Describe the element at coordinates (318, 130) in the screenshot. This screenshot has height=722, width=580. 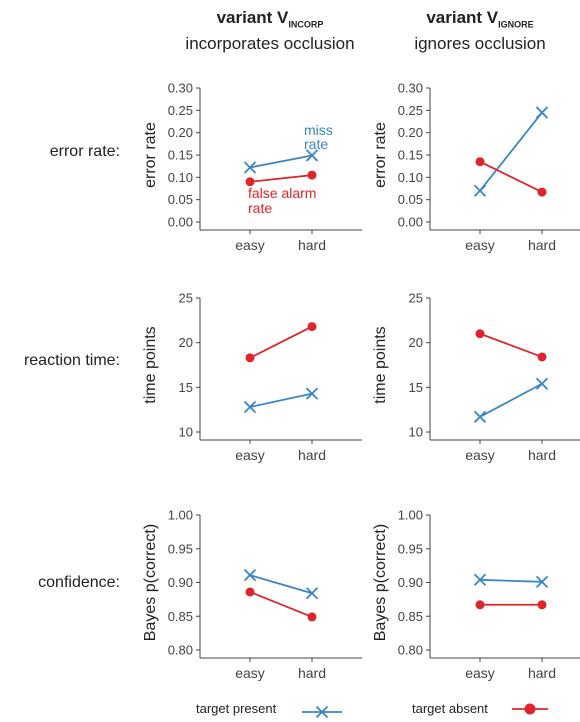
I see `annotation-miss-rate: miss` at that location.